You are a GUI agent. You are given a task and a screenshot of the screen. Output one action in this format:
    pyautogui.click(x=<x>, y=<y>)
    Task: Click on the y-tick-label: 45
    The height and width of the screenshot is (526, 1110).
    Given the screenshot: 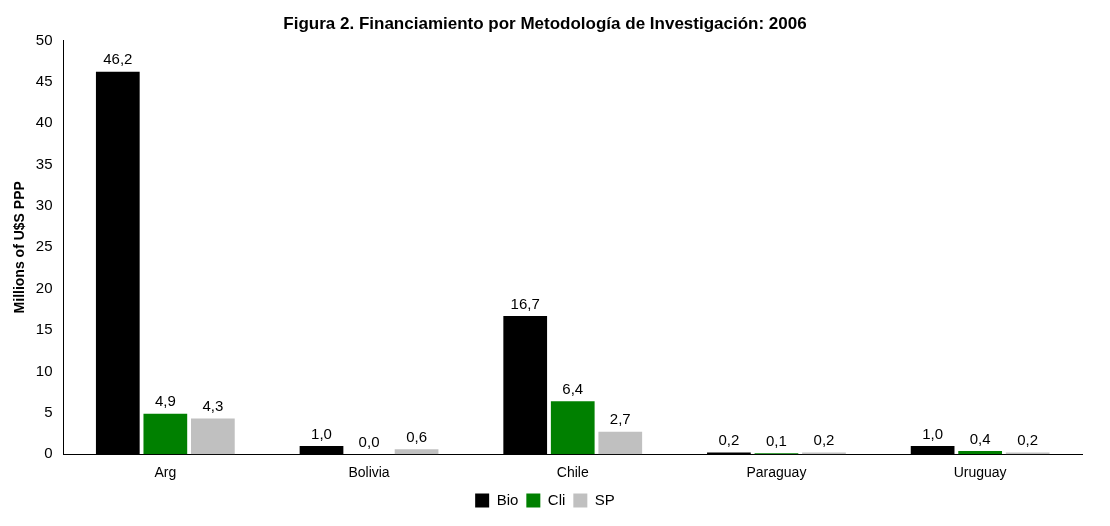 What is the action you would take?
    pyautogui.click(x=44, y=80)
    